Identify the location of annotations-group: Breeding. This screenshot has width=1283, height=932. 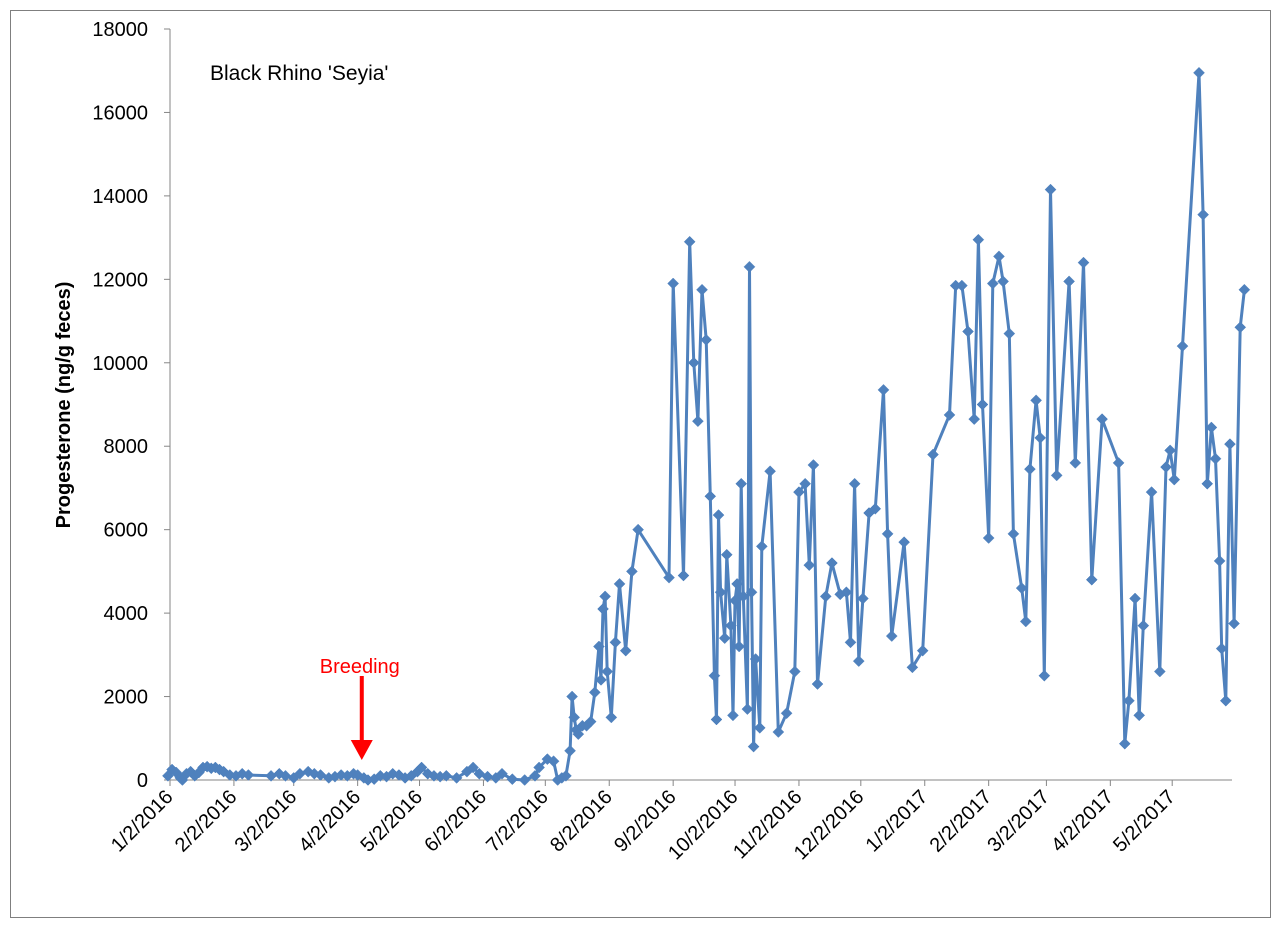
(360, 708).